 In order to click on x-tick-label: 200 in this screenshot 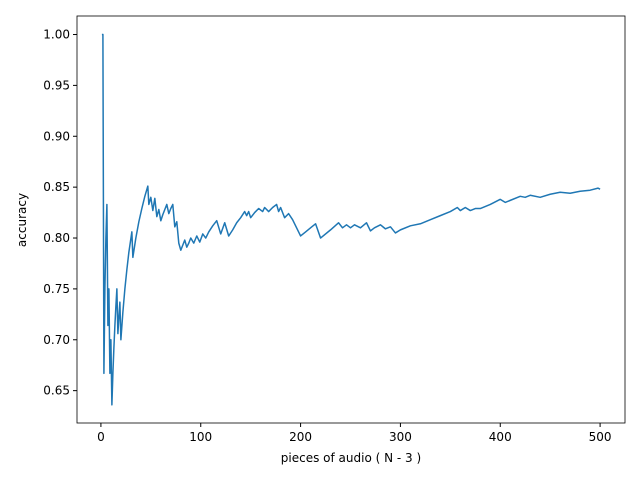, I will do `click(300, 437)`.